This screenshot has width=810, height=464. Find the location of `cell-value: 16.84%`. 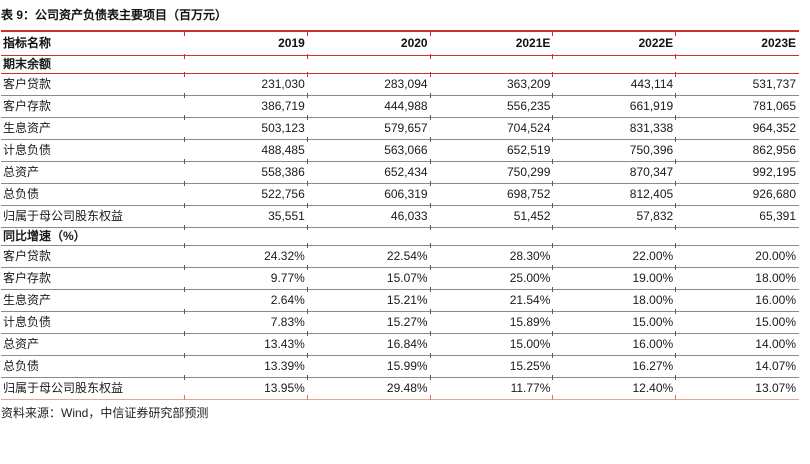

cell-value: 16.84% is located at coordinates (368, 343).